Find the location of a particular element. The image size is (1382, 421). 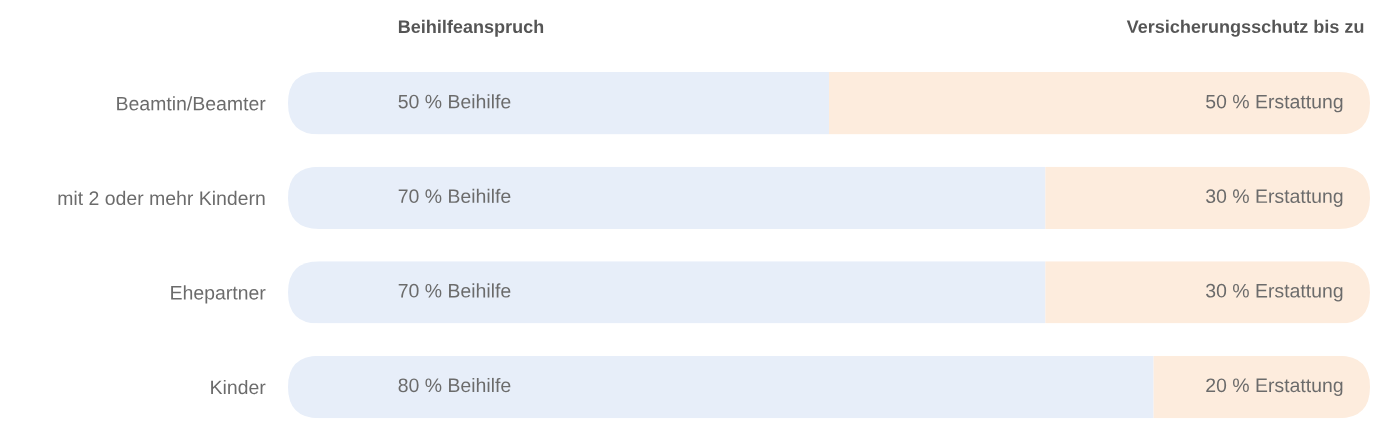

data-label: 50 % Beihilfe is located at coordinates (454, 101).